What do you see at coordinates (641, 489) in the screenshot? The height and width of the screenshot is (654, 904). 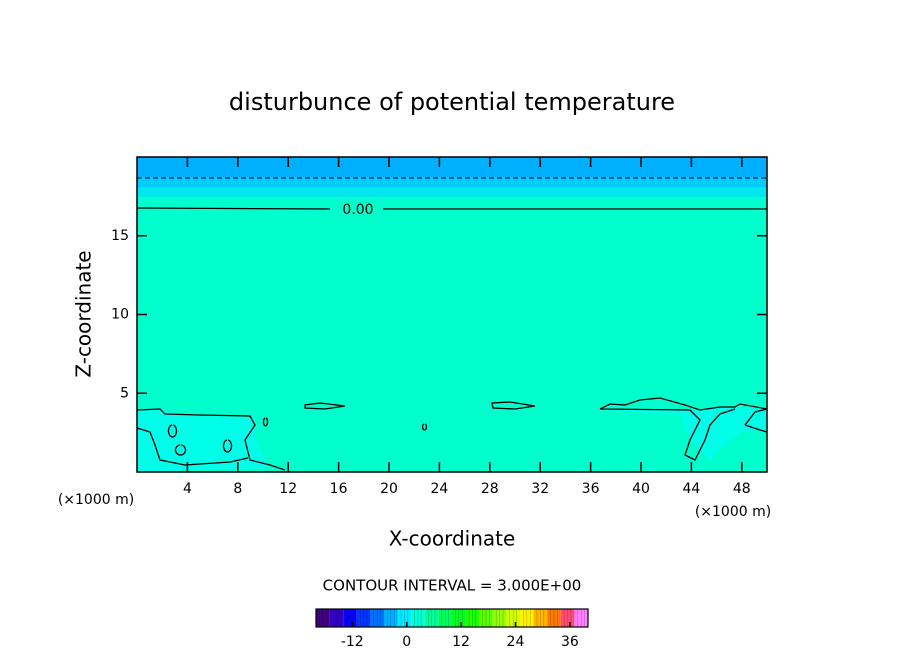 I see `x-tick-label: 40` at bounding box center [641, 489].